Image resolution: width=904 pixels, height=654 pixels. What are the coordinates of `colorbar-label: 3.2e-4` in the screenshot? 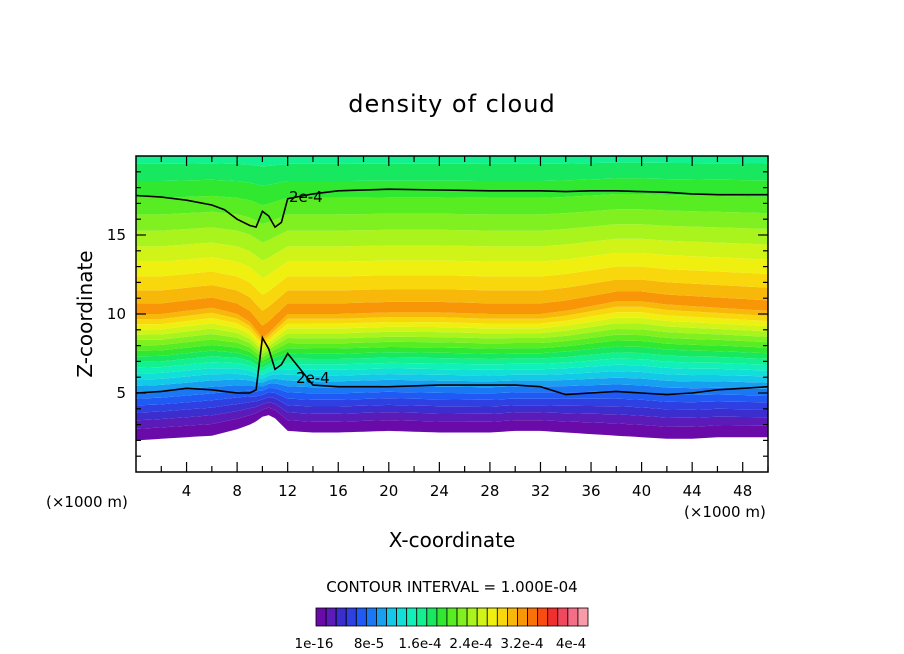 It's located at (521, 644).